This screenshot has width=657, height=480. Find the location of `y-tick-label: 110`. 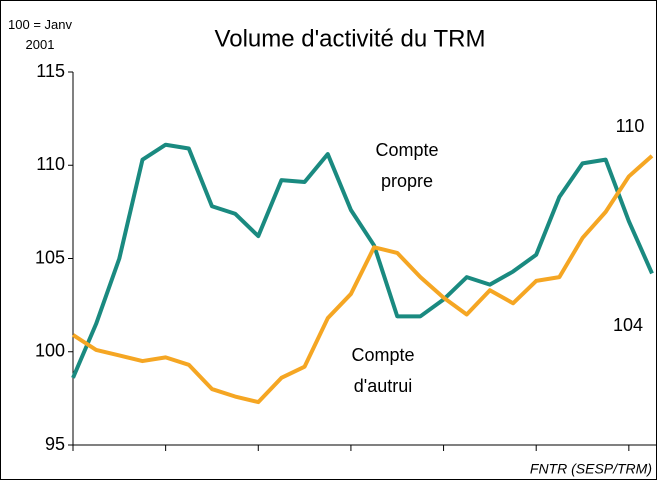

y-tick-label: 110 is located at coordinates (50, 164).